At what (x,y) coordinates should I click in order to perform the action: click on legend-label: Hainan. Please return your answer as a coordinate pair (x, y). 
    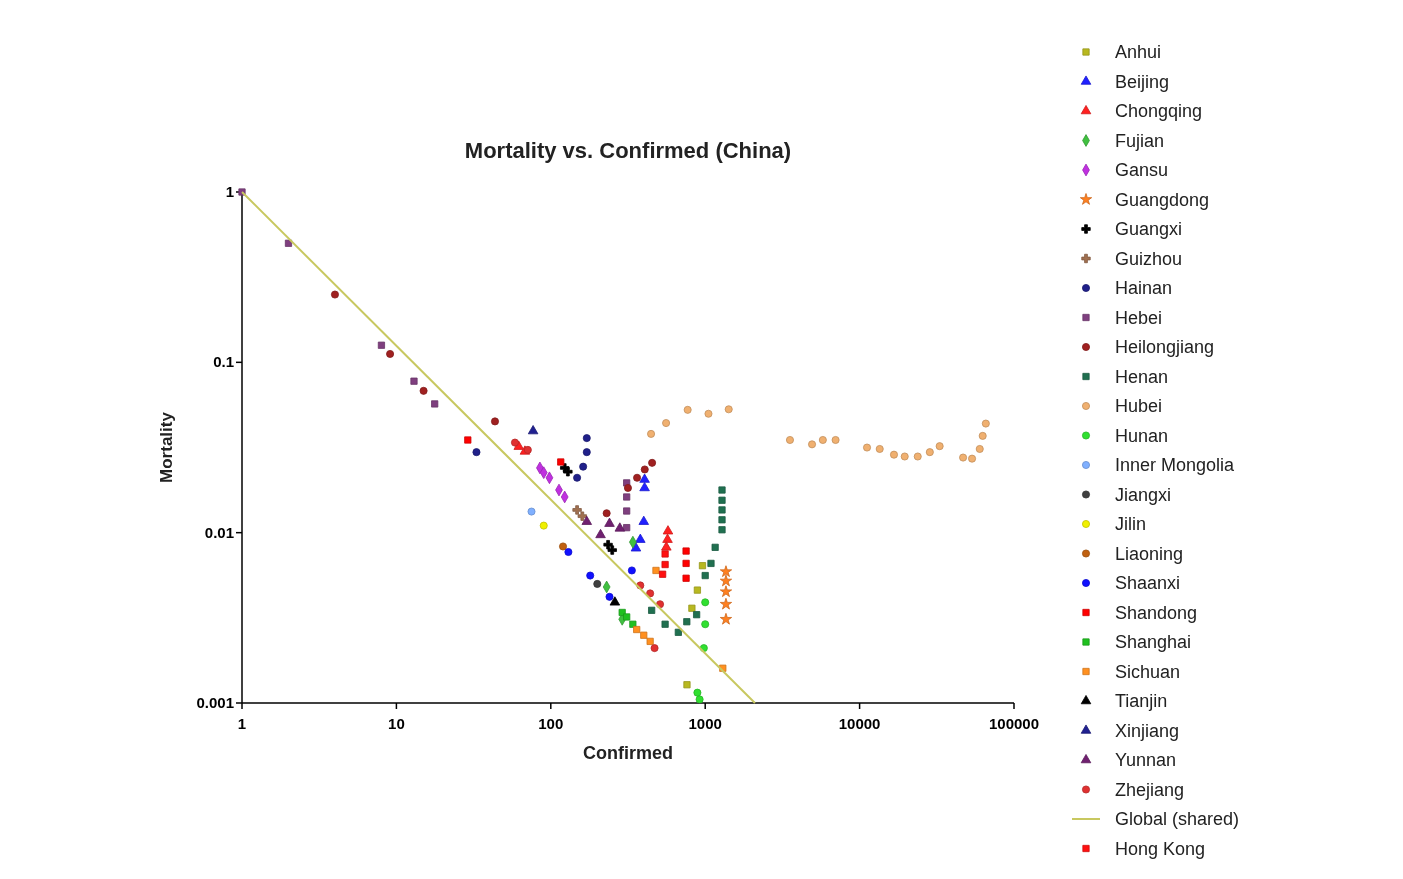
    Looking at the image, I should click on (1144, 288).